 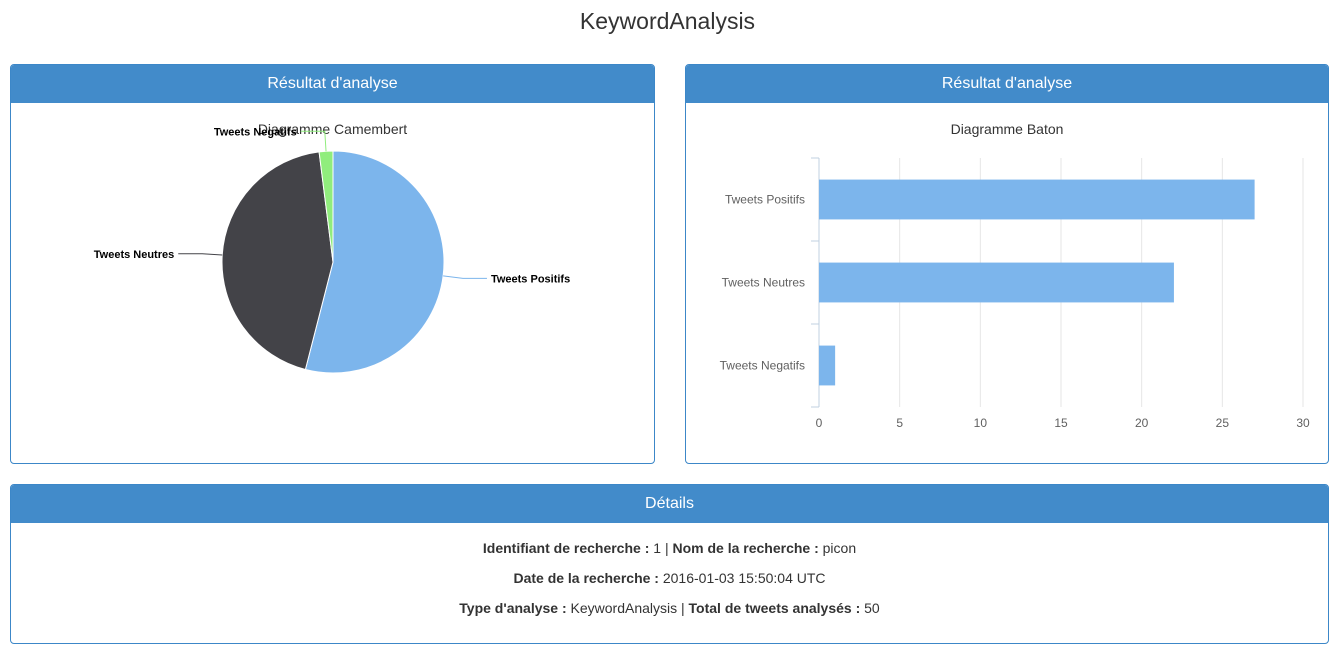 What do you see at coordinates (332, 129) in the screenshot?
I see `pie-chart-title: Diagramme Camembert` at bounding box center [332, 129].